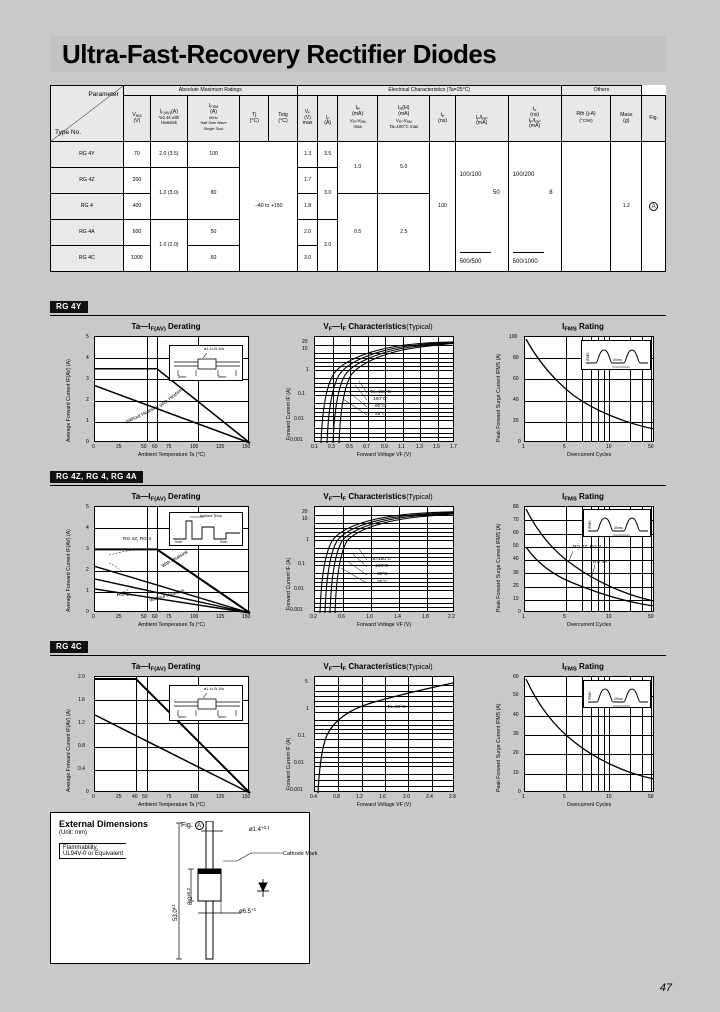 The width and height of the screenshot is (720, 1012). Describe the element at coordinates (429, 90) in the screenshot. I see `group-header-electrical: Electrical Characteristics (Ta=25°C)` at that location.